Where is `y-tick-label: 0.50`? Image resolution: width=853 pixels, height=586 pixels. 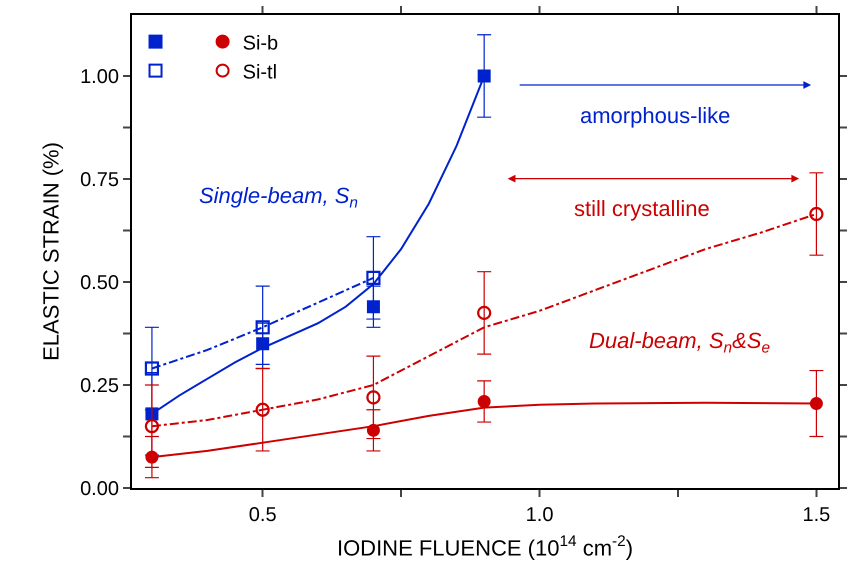
y-tick-label: 0.50 is located at coordinates (99, 283).